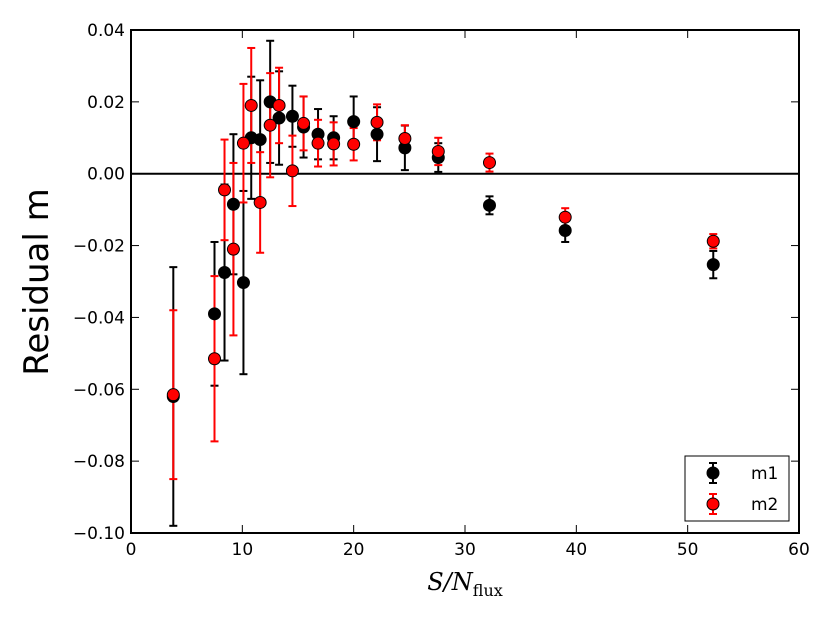 The width and height of the screenshot is (830, 623). Describe the element at coordinates (688, 550) in the screenshot. I see `x-tick-label: 50` at that location.